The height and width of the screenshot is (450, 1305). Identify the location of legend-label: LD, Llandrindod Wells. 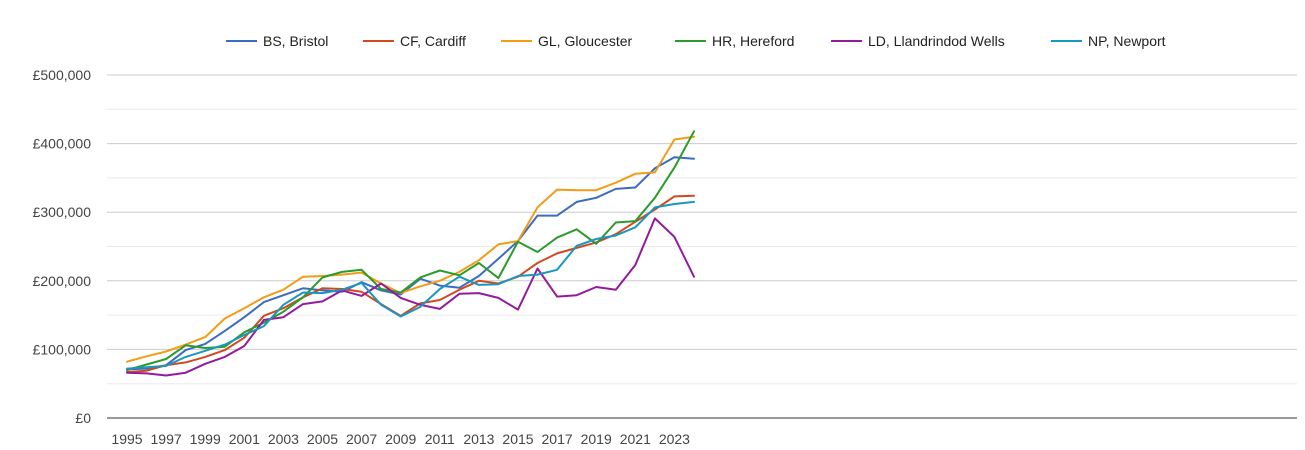
(936, 41).